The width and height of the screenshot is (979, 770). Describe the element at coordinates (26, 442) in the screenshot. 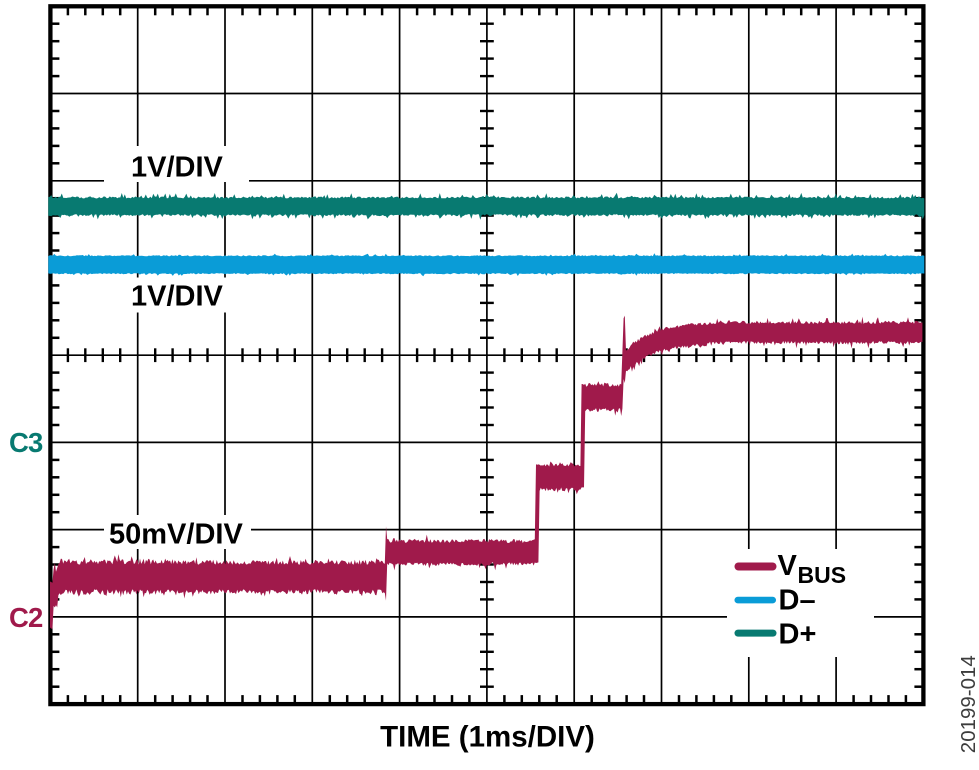

I see `svg-text: C3` at that location.